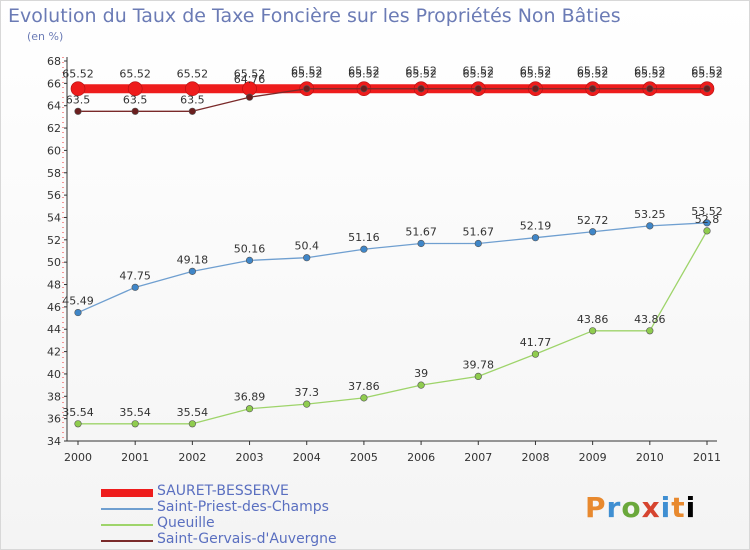 This screenshot has width=750, height=550. What do you see at coordinates (536, 342) in the screenshot?
I see `data-label: 41.77` at bounding box center [536, 342].